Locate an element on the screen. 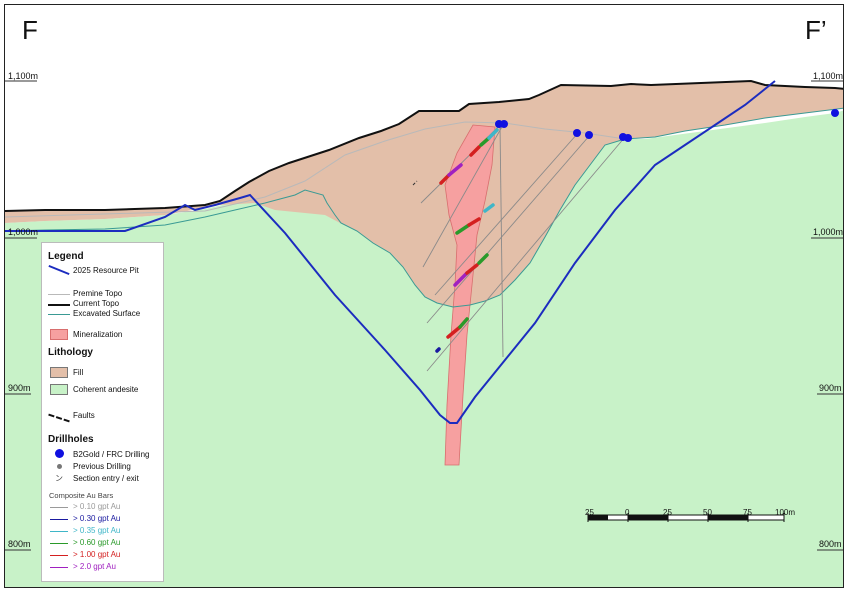 This screenshot has width=850, height=591. lithology-title: Lithology is located at coordinates (70, 352).